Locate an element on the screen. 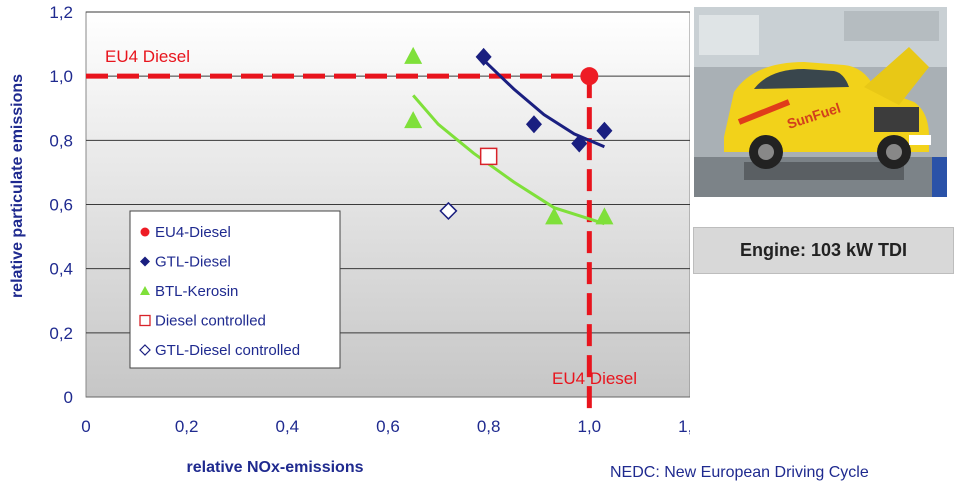 This screenshot has height=495, width=971. y-tick-label: 0,6 is located at coordinates (61, 205).